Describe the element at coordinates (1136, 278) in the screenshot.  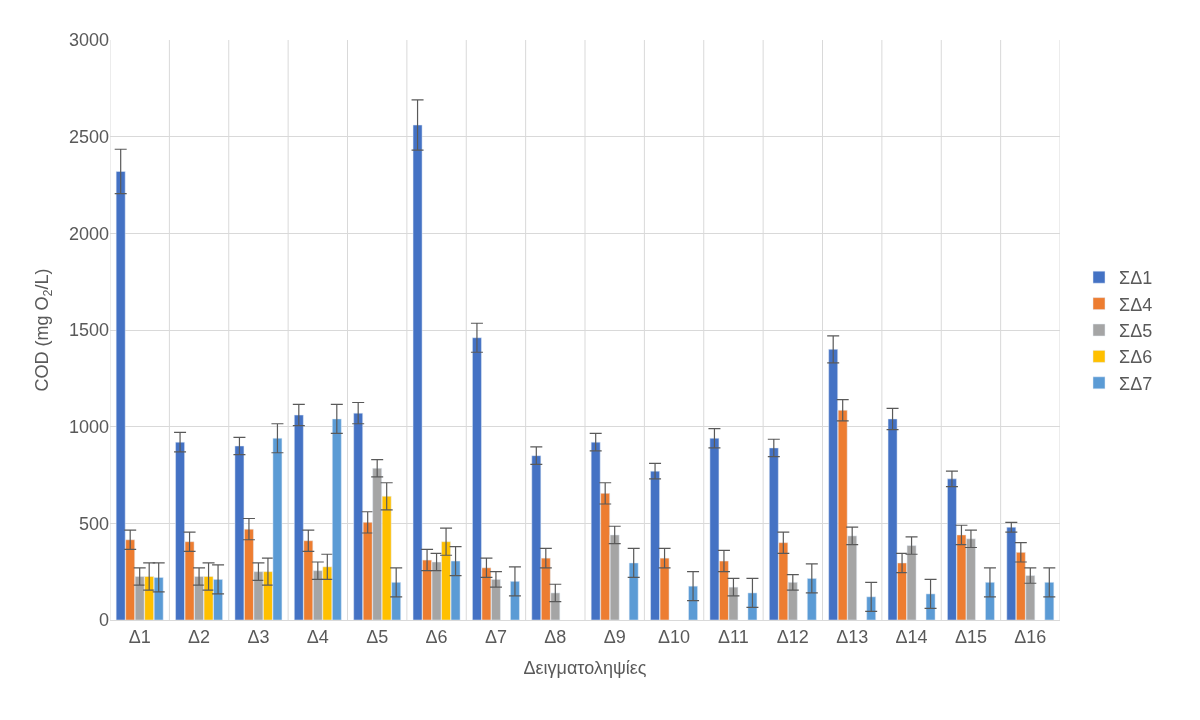
I see `legend-label: ΣΔ1` at that location.